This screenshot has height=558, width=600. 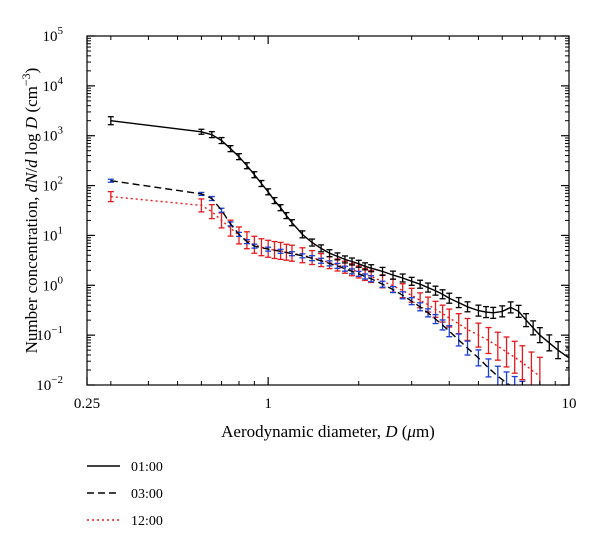 What do you see at coordinates (31, 101) in the screenshot?
I see `y-axis-title-unit: (cm` at bounding box center [31, 101].